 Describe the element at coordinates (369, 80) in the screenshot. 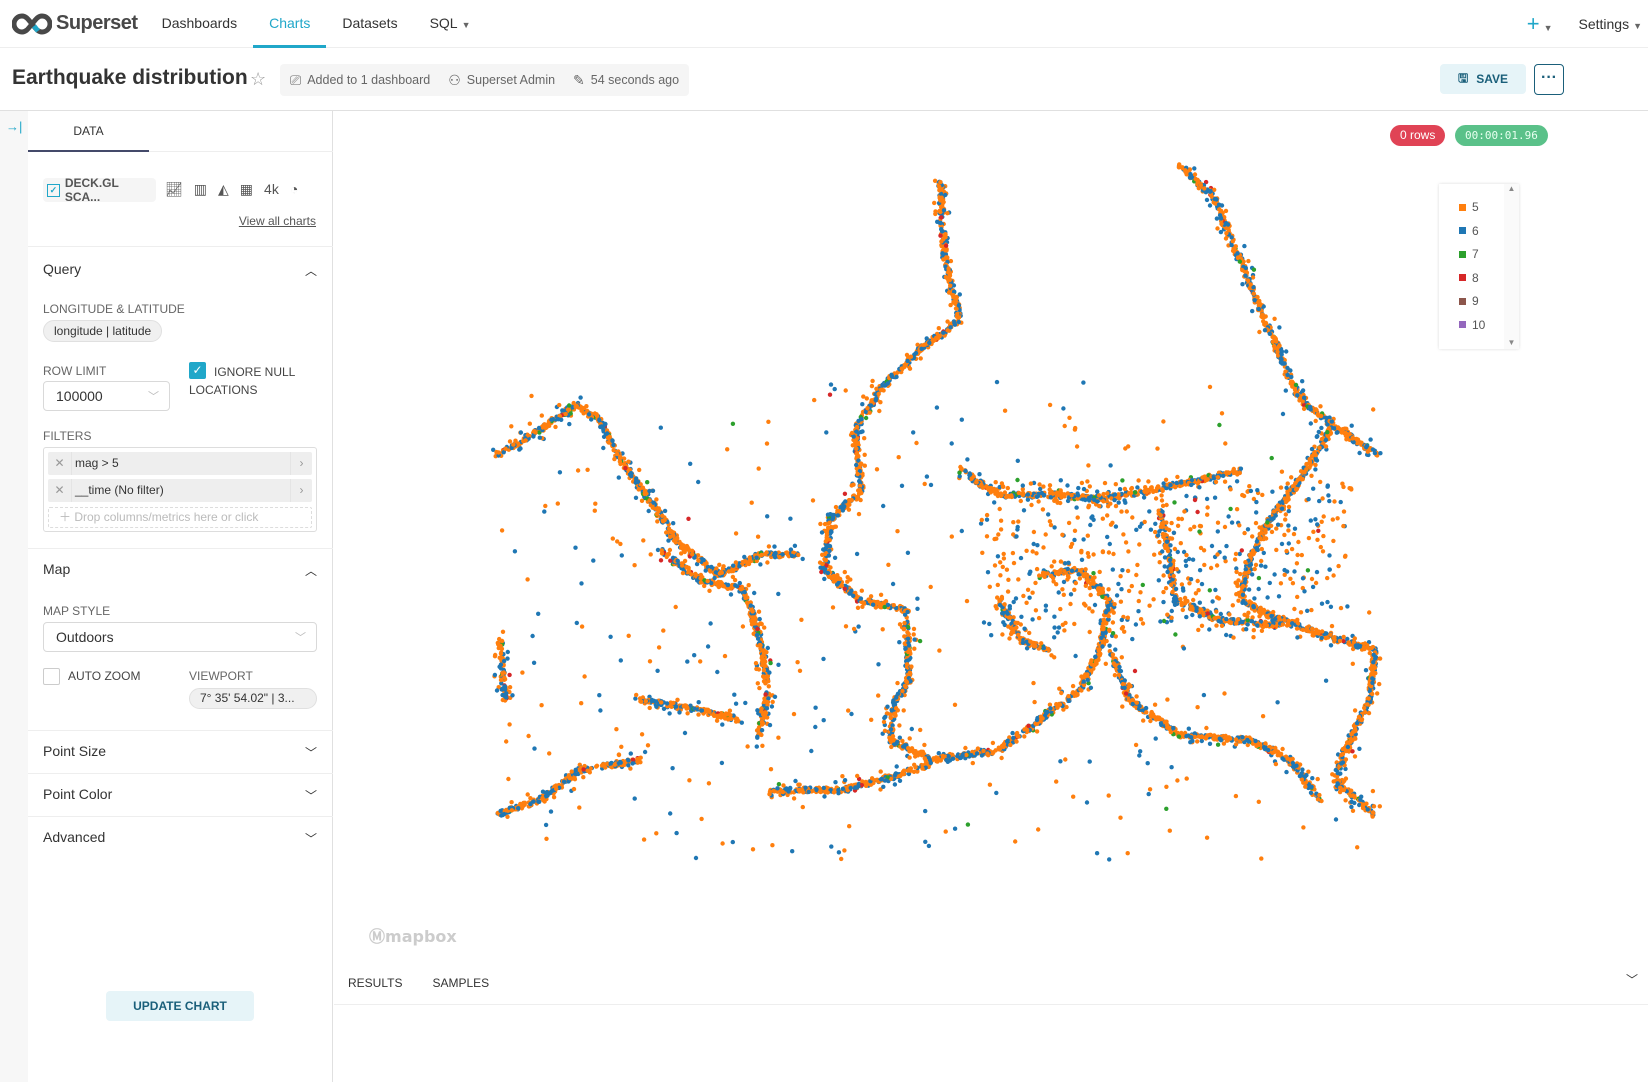

I see `added-to-dashboard: Added to 1 dashboard` at that location.